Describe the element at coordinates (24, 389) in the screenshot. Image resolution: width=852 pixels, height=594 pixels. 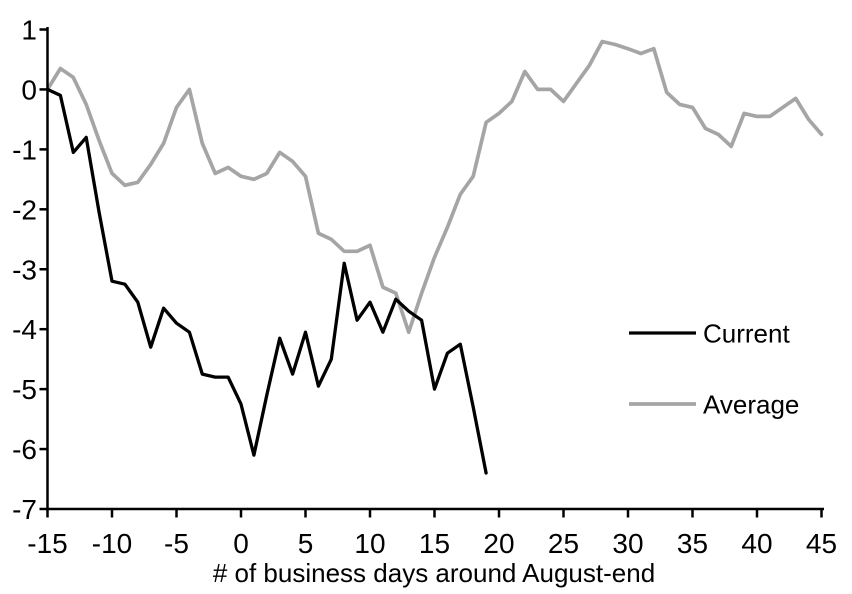
I see `y-tick-label: -5` at that location.